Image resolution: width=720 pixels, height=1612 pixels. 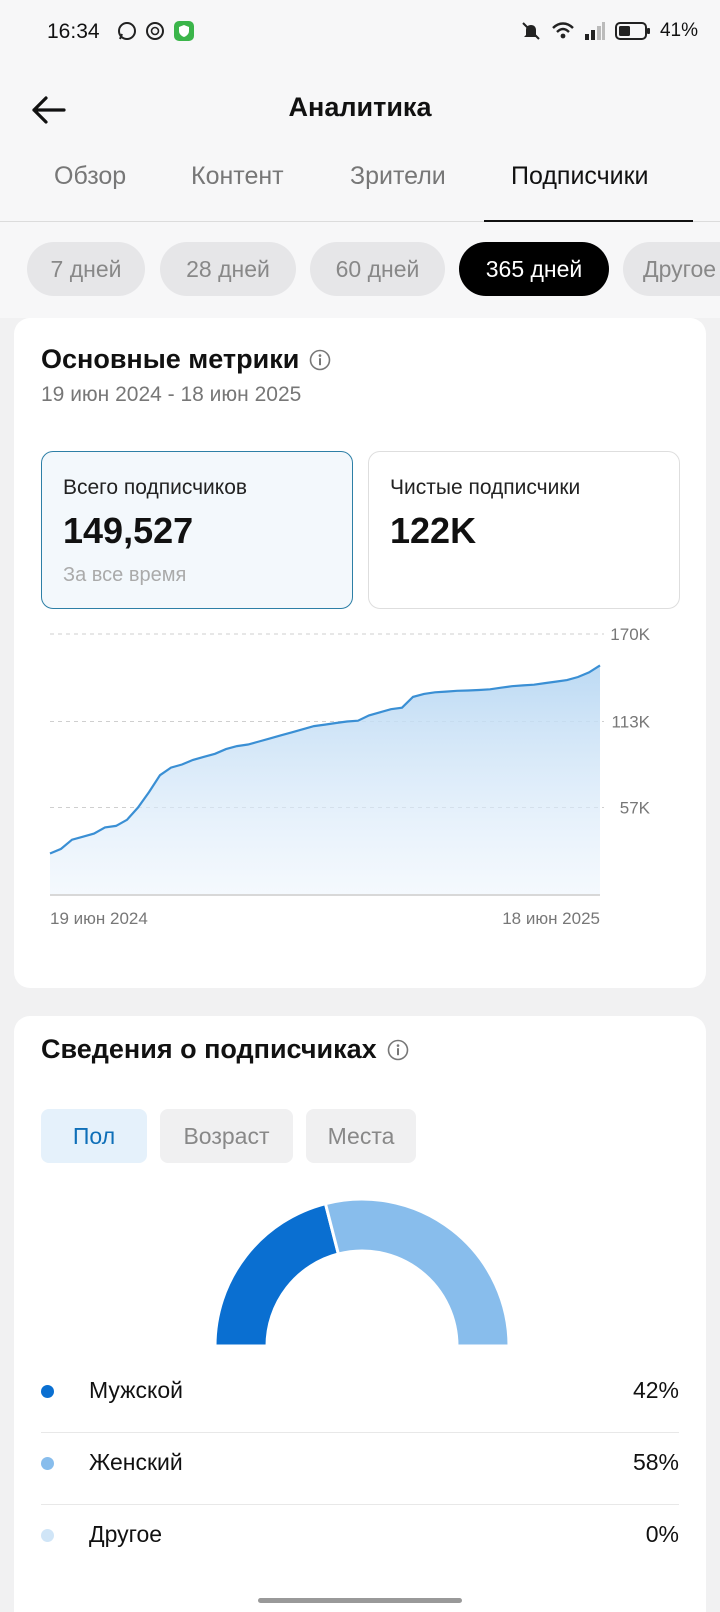 What do you see at coordinates (128, 530) in the screenshot?
I see `metric-value: 149,527` at bounding box center [128, 530].